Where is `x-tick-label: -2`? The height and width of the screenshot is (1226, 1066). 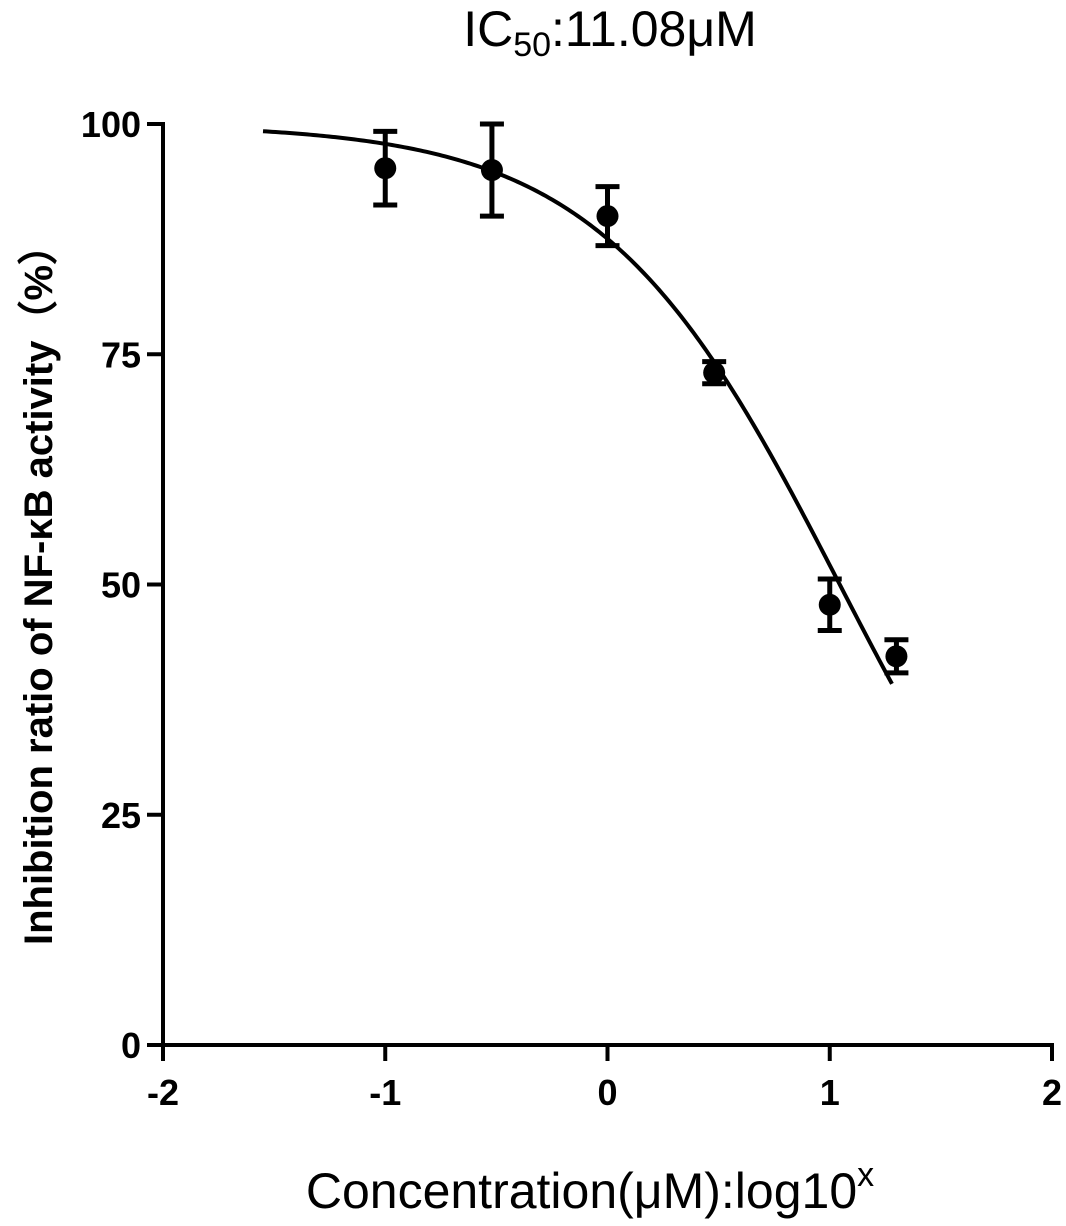 x-tick-label: -2 is located at coordinates (163, 1092).